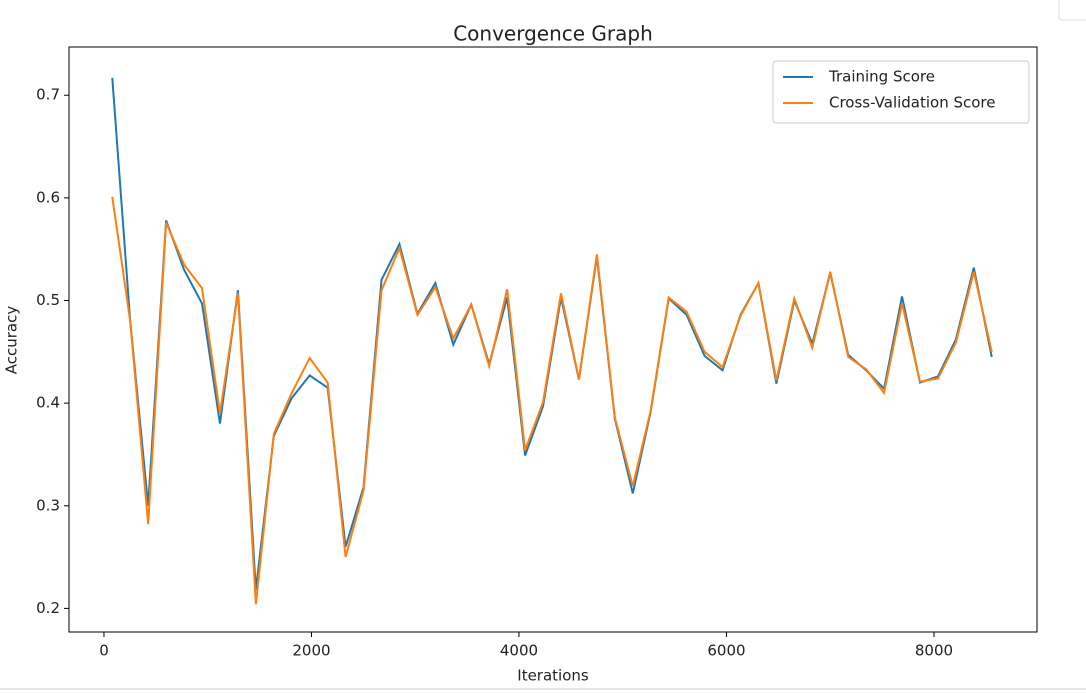  What do you see at coordinates (726, 651) in the screenshot?
I see `x-tick-label: 6000` at bounding box center [726, 651].